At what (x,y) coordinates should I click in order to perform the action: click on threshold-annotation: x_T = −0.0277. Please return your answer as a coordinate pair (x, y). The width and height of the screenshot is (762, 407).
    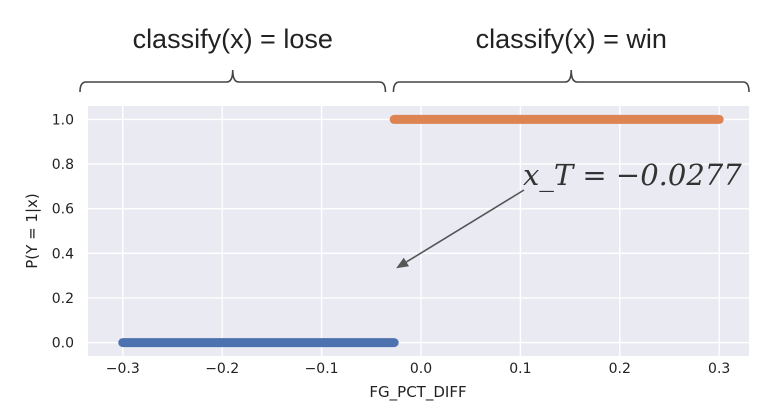
    Looking at the image, I should click on (569, 213).